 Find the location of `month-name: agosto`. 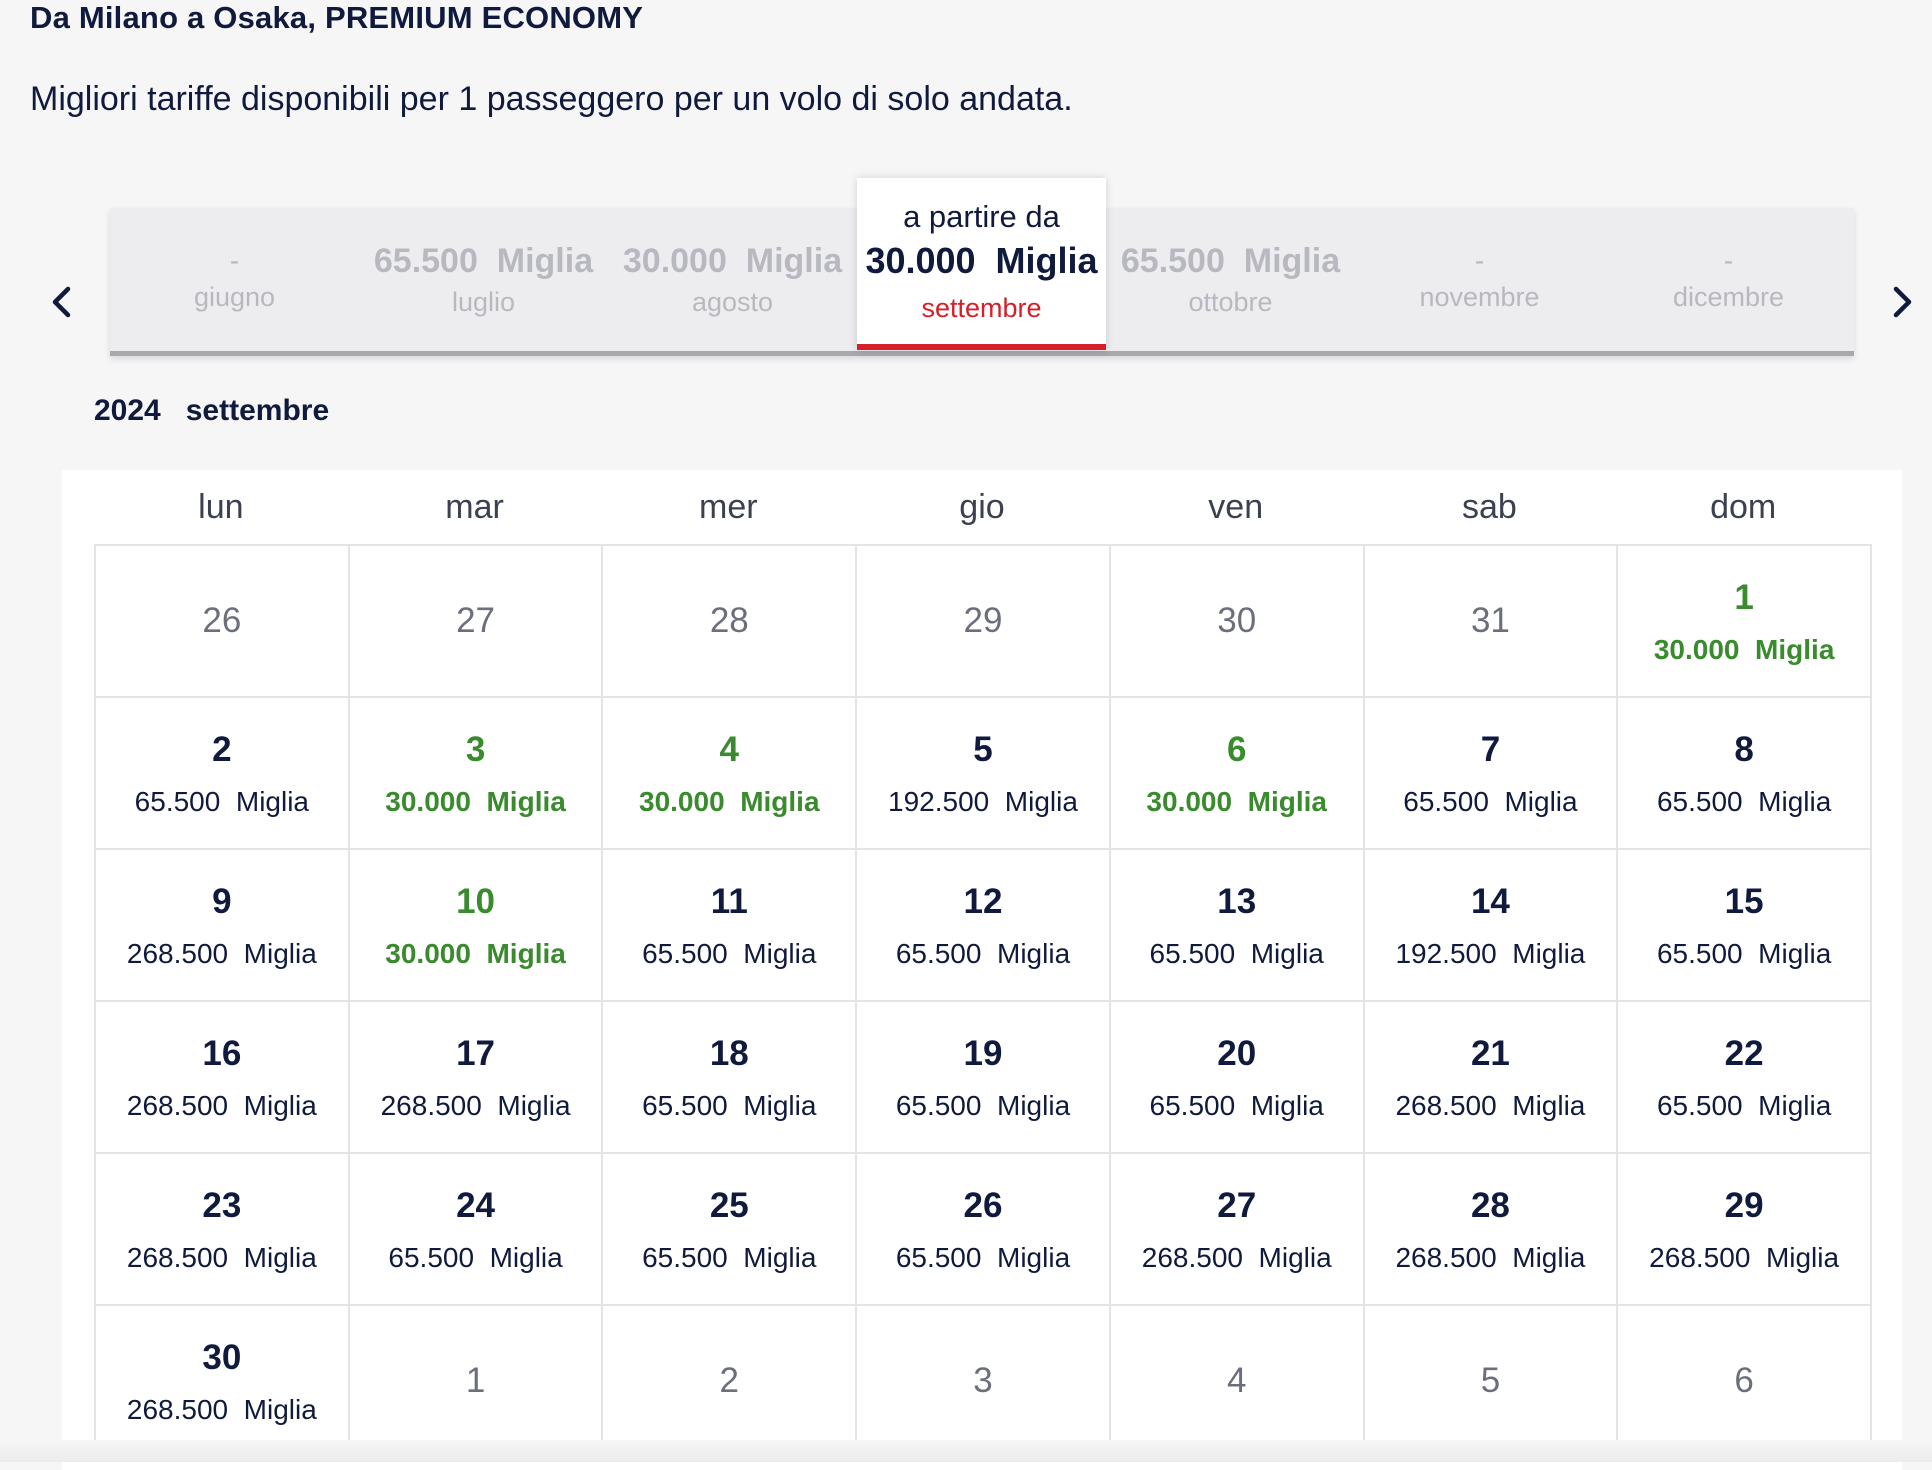

month-name: agosto is located at coordinates (732, 301).